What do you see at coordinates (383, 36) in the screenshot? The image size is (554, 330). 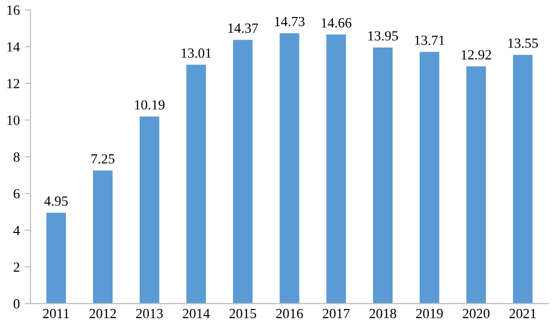 I see `data-label: 13.95` at bounding box center [383, 36].